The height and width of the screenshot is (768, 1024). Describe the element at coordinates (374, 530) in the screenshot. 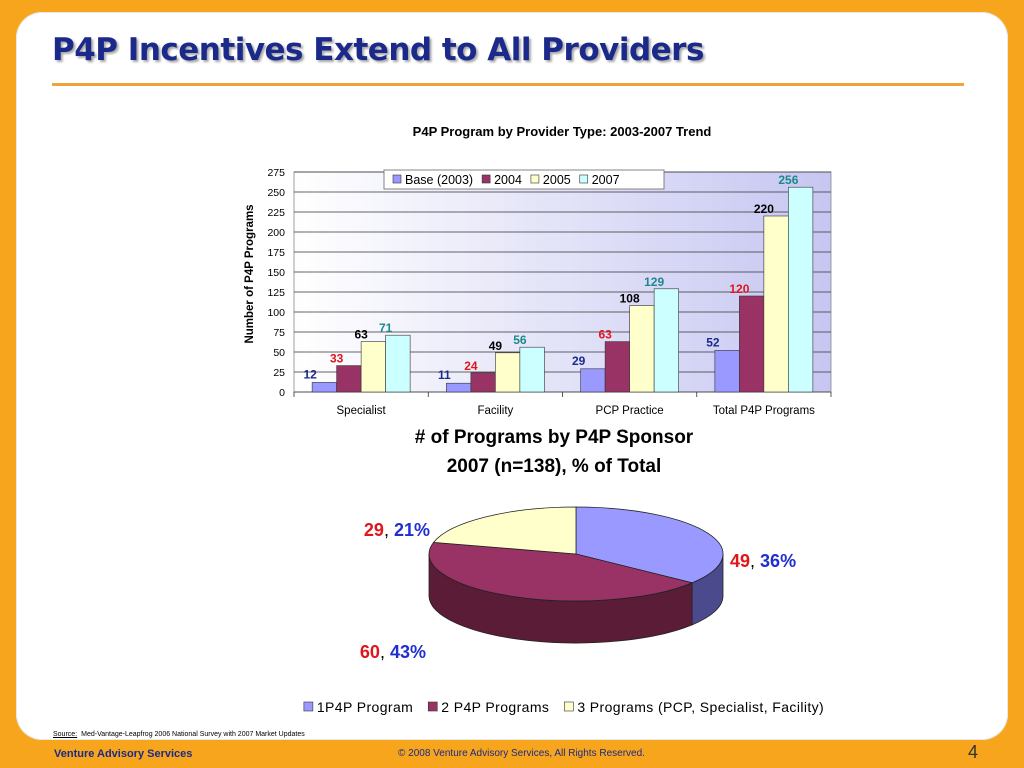

I see `pie-slice-value: 29` at that location.